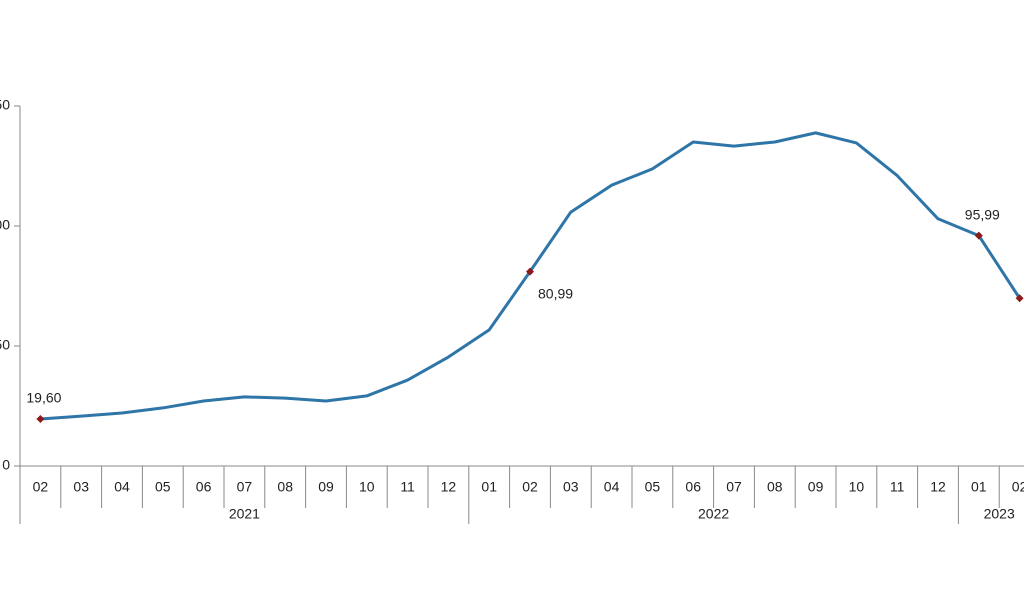 Image resolution: width=1024 pixels, height=607 pixels. I want to click on year-label: 2022, so click(713, 514).